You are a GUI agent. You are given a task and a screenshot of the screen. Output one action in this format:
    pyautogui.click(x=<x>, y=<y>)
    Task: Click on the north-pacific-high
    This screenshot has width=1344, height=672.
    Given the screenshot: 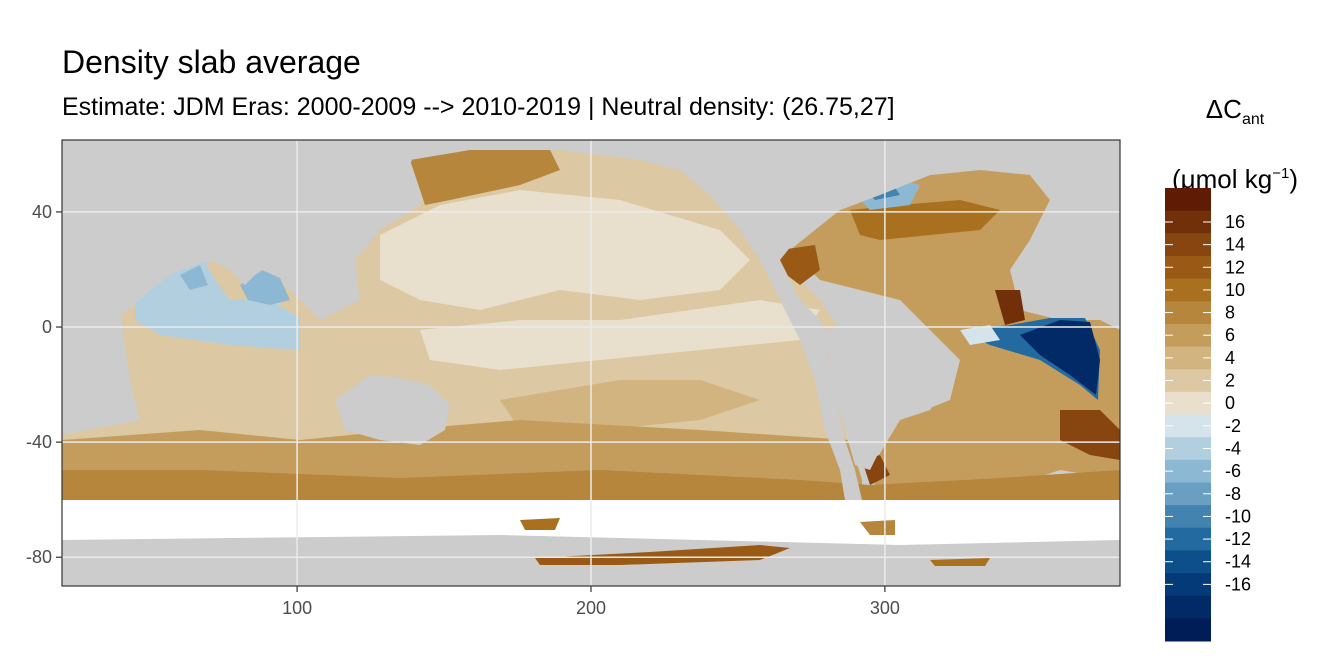 What is the action you would take?
    pyautogui.click(x=485, y=177)
    